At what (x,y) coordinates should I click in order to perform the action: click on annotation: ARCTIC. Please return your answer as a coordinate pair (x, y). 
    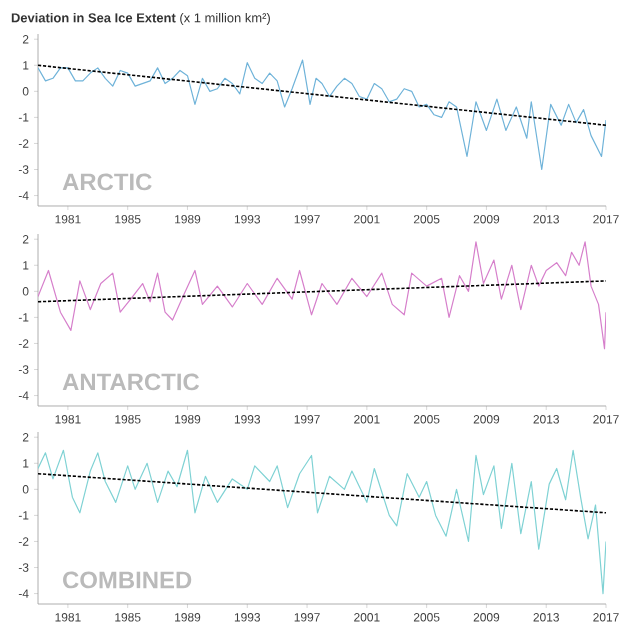
    Looking at the image, I should click on (107, 182).